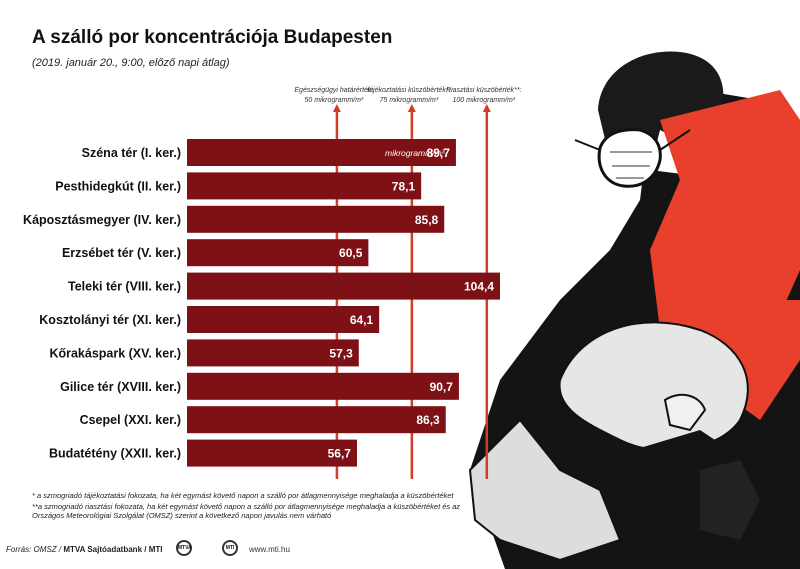 The height and width of the screenshot is (569, 800). What do you see at coordinates (340, 454) in the screenshot?
I see `value-label-9: 56,7` at bounding box center [340, 454].